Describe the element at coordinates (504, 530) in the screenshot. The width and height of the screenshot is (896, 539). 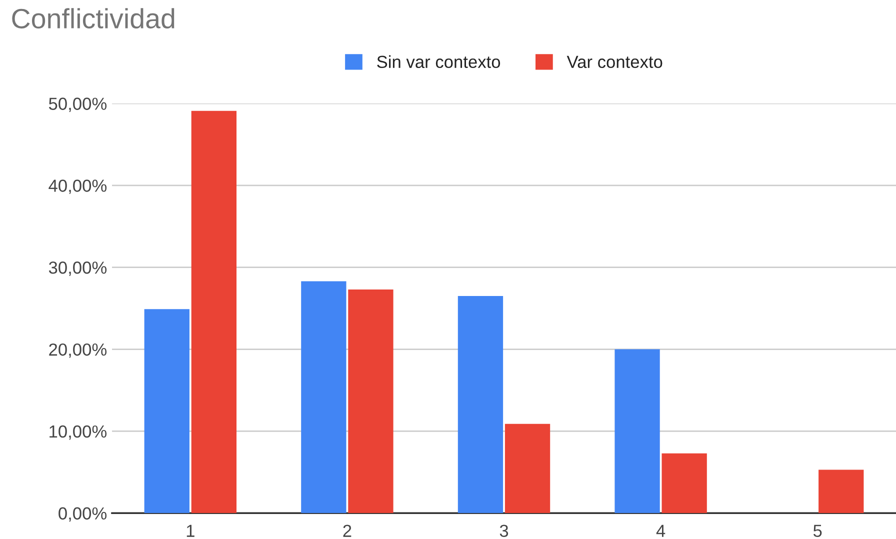
I see `x-tick-label: 3` at that location.